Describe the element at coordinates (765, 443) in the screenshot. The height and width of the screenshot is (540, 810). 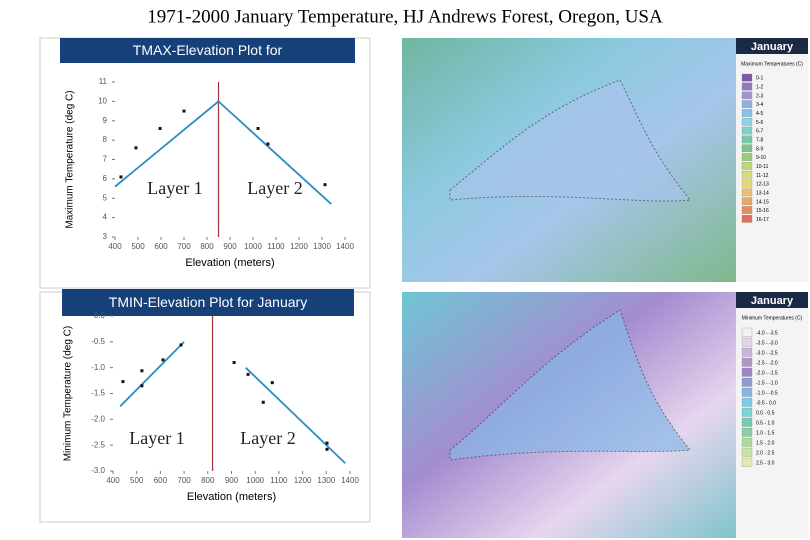
I see `legend-label: 1.5 - 2.0` at that location.